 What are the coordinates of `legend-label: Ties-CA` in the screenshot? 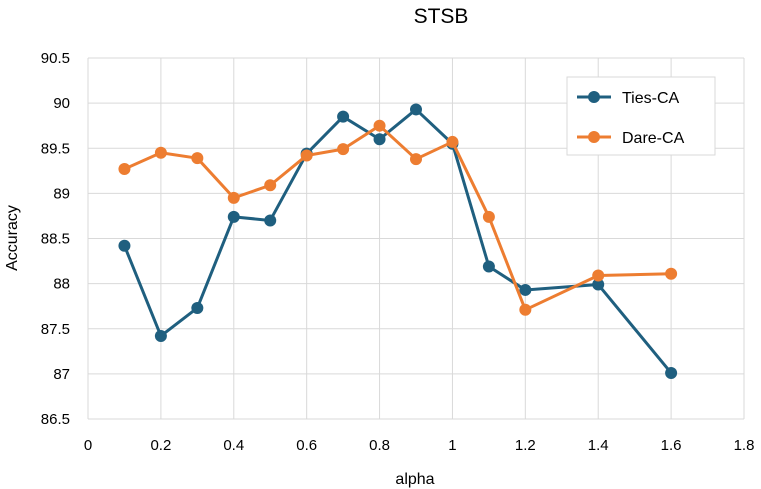 It's located at (651, 98).